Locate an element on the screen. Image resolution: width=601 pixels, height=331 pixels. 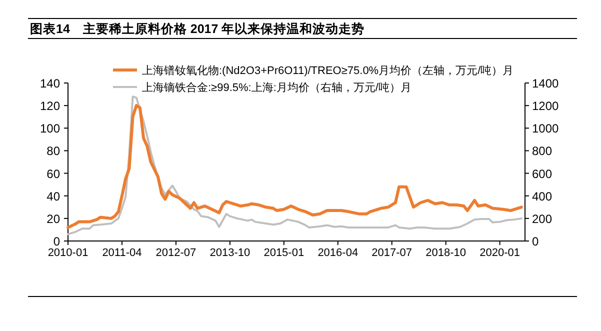
x-tick-label: 2013-10 is located at coordinates (230, 253).